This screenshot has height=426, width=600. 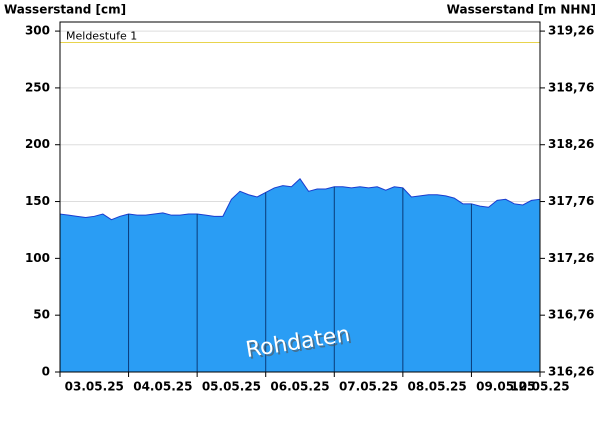 I want to click on y2-tick-label: 317,76, so click(x=571, y=201).